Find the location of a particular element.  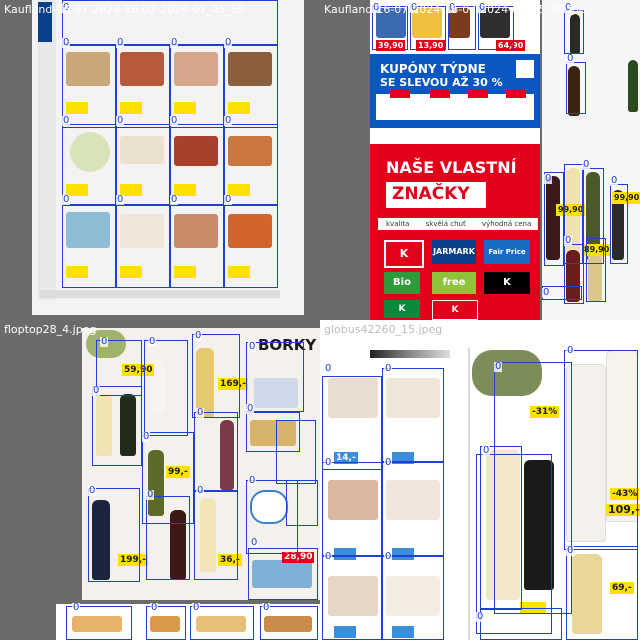

coupon-percent is located at coordinates (440, 94).